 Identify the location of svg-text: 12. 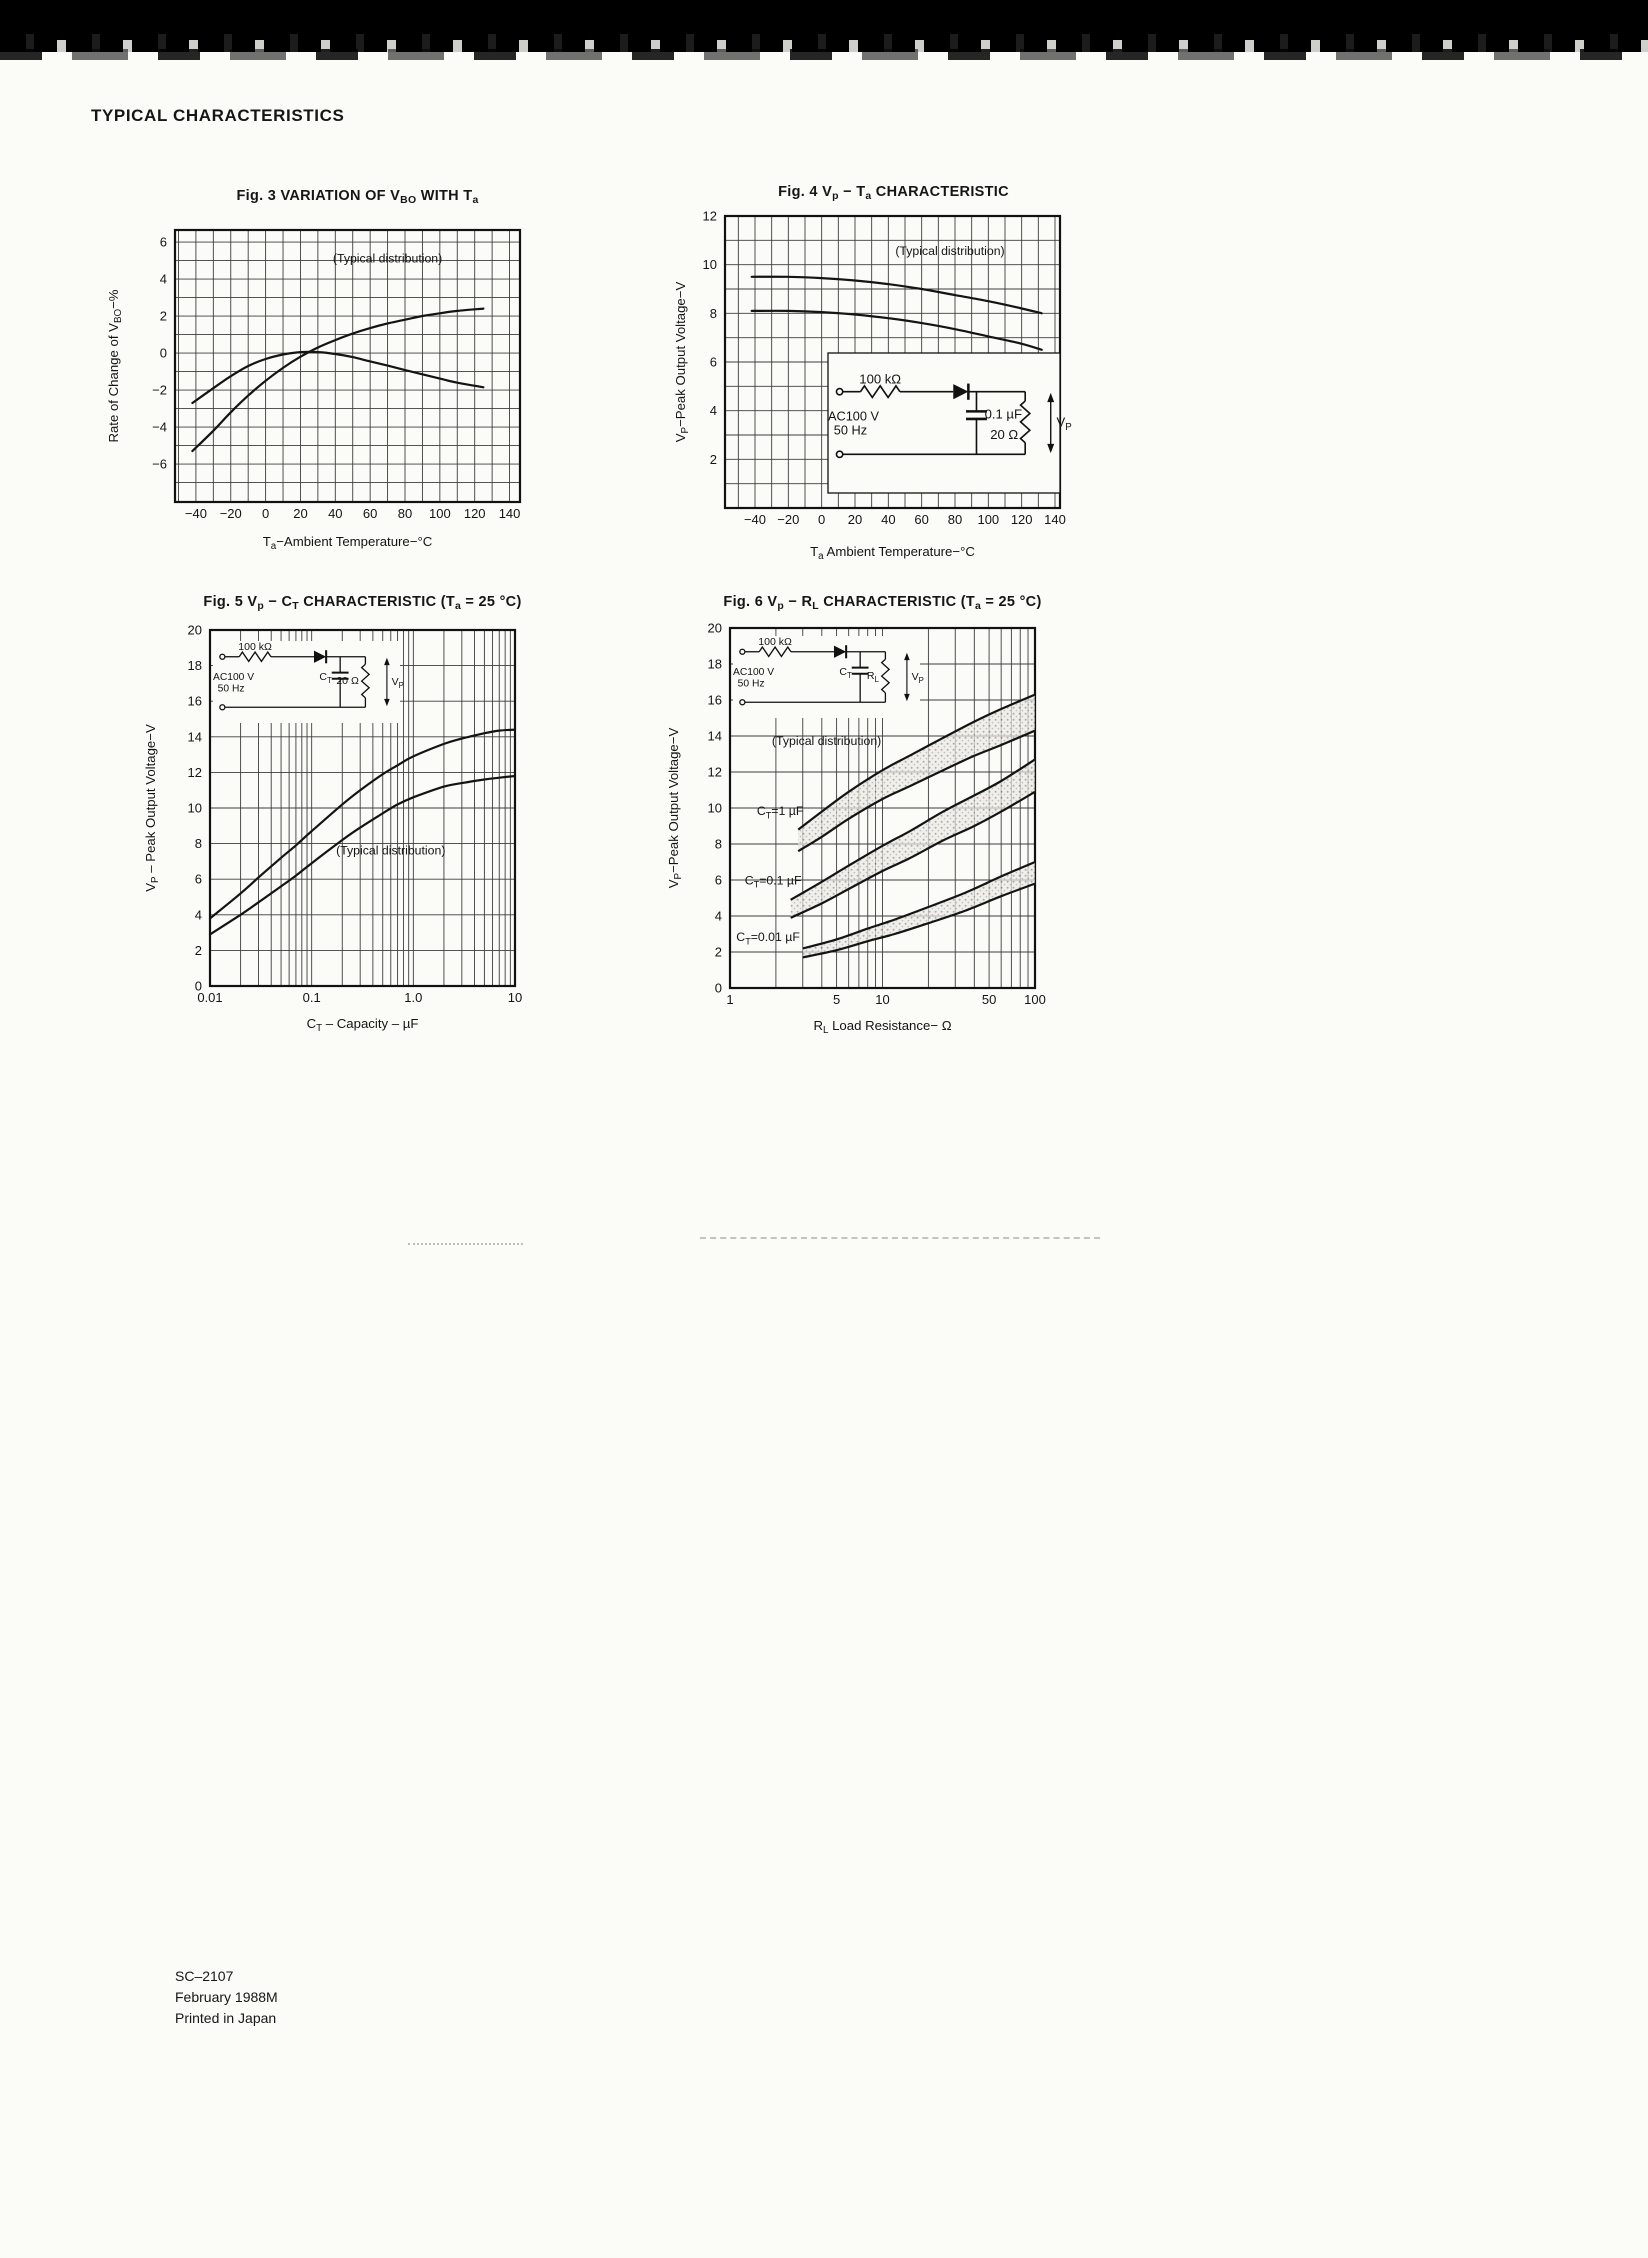
(710, 216).